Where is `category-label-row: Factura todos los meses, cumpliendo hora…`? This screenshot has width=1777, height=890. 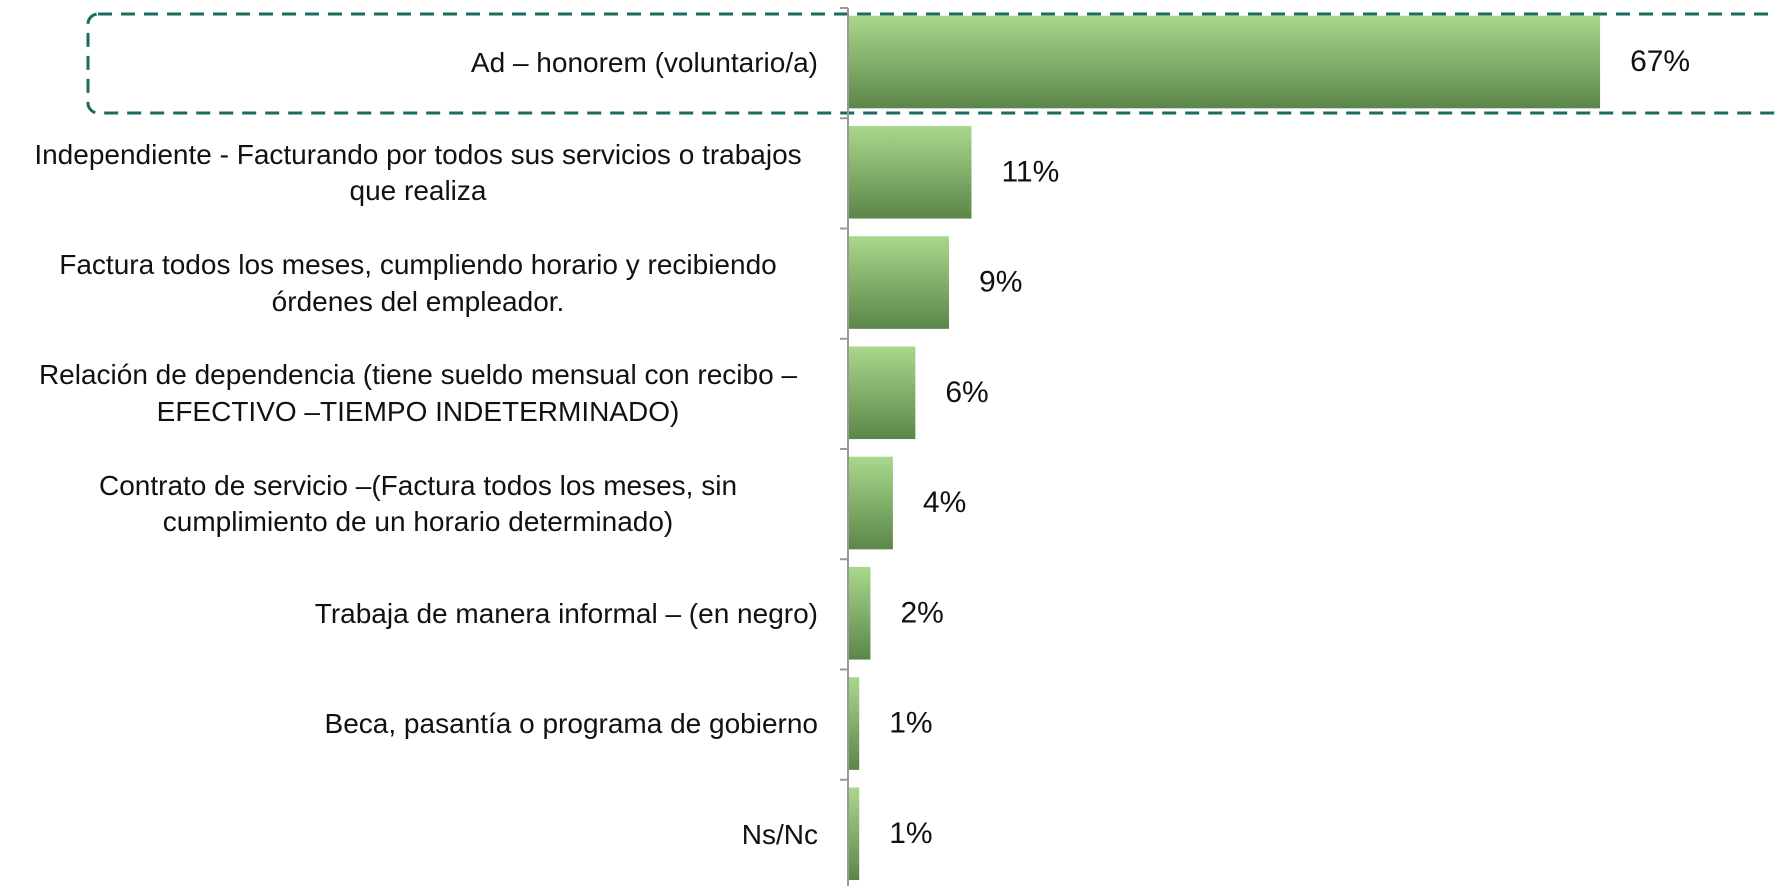 category-label-row: Factura todos los meses, cumpliendo hora… is located at coordinates (409, 284).